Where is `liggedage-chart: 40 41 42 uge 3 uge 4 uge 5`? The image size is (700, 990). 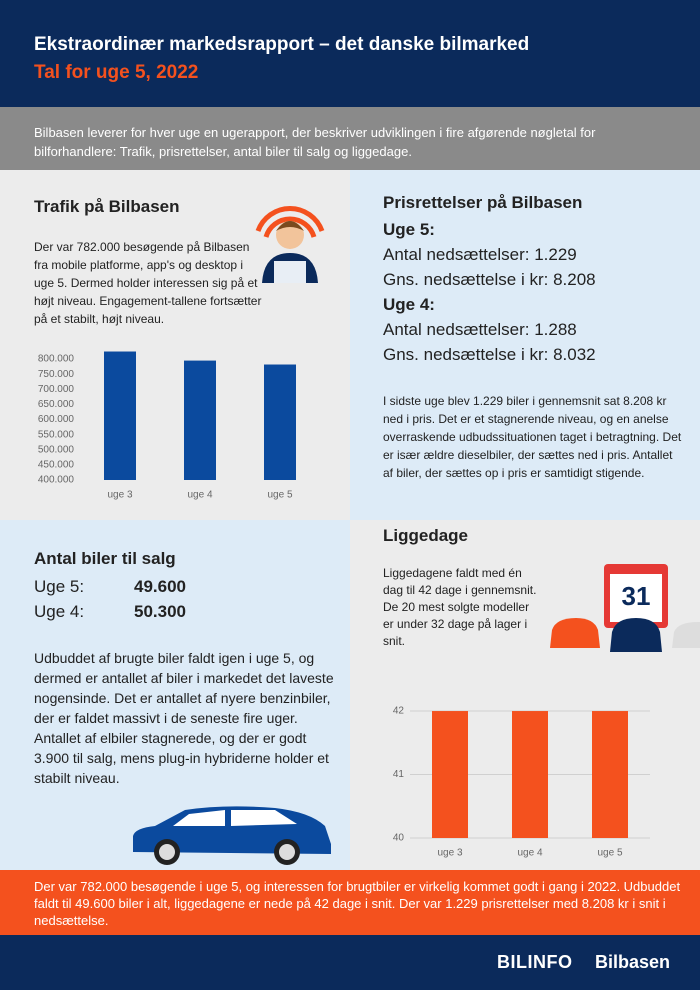 liggedage-chart: 40 41 42 uge 3 uge 4 uge 5 is located at coordinates (521, 782).